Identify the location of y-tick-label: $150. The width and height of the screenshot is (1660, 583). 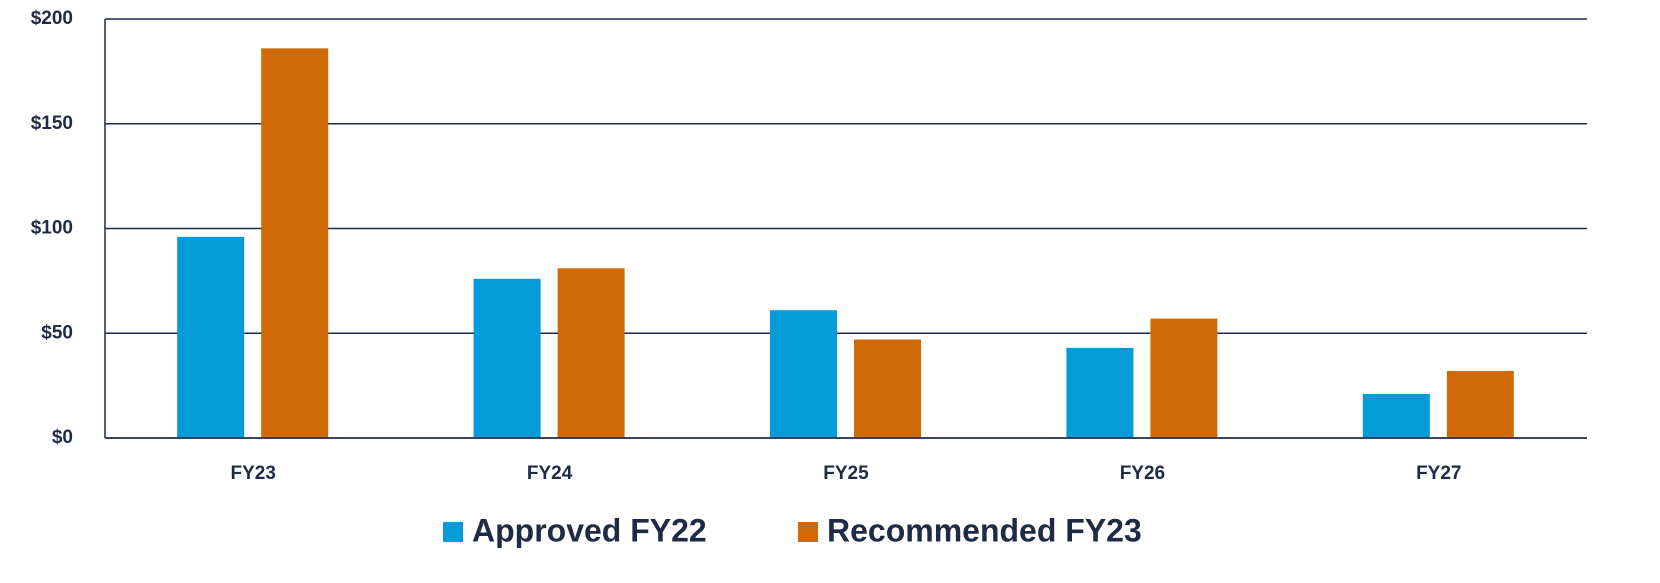
(52, 123).